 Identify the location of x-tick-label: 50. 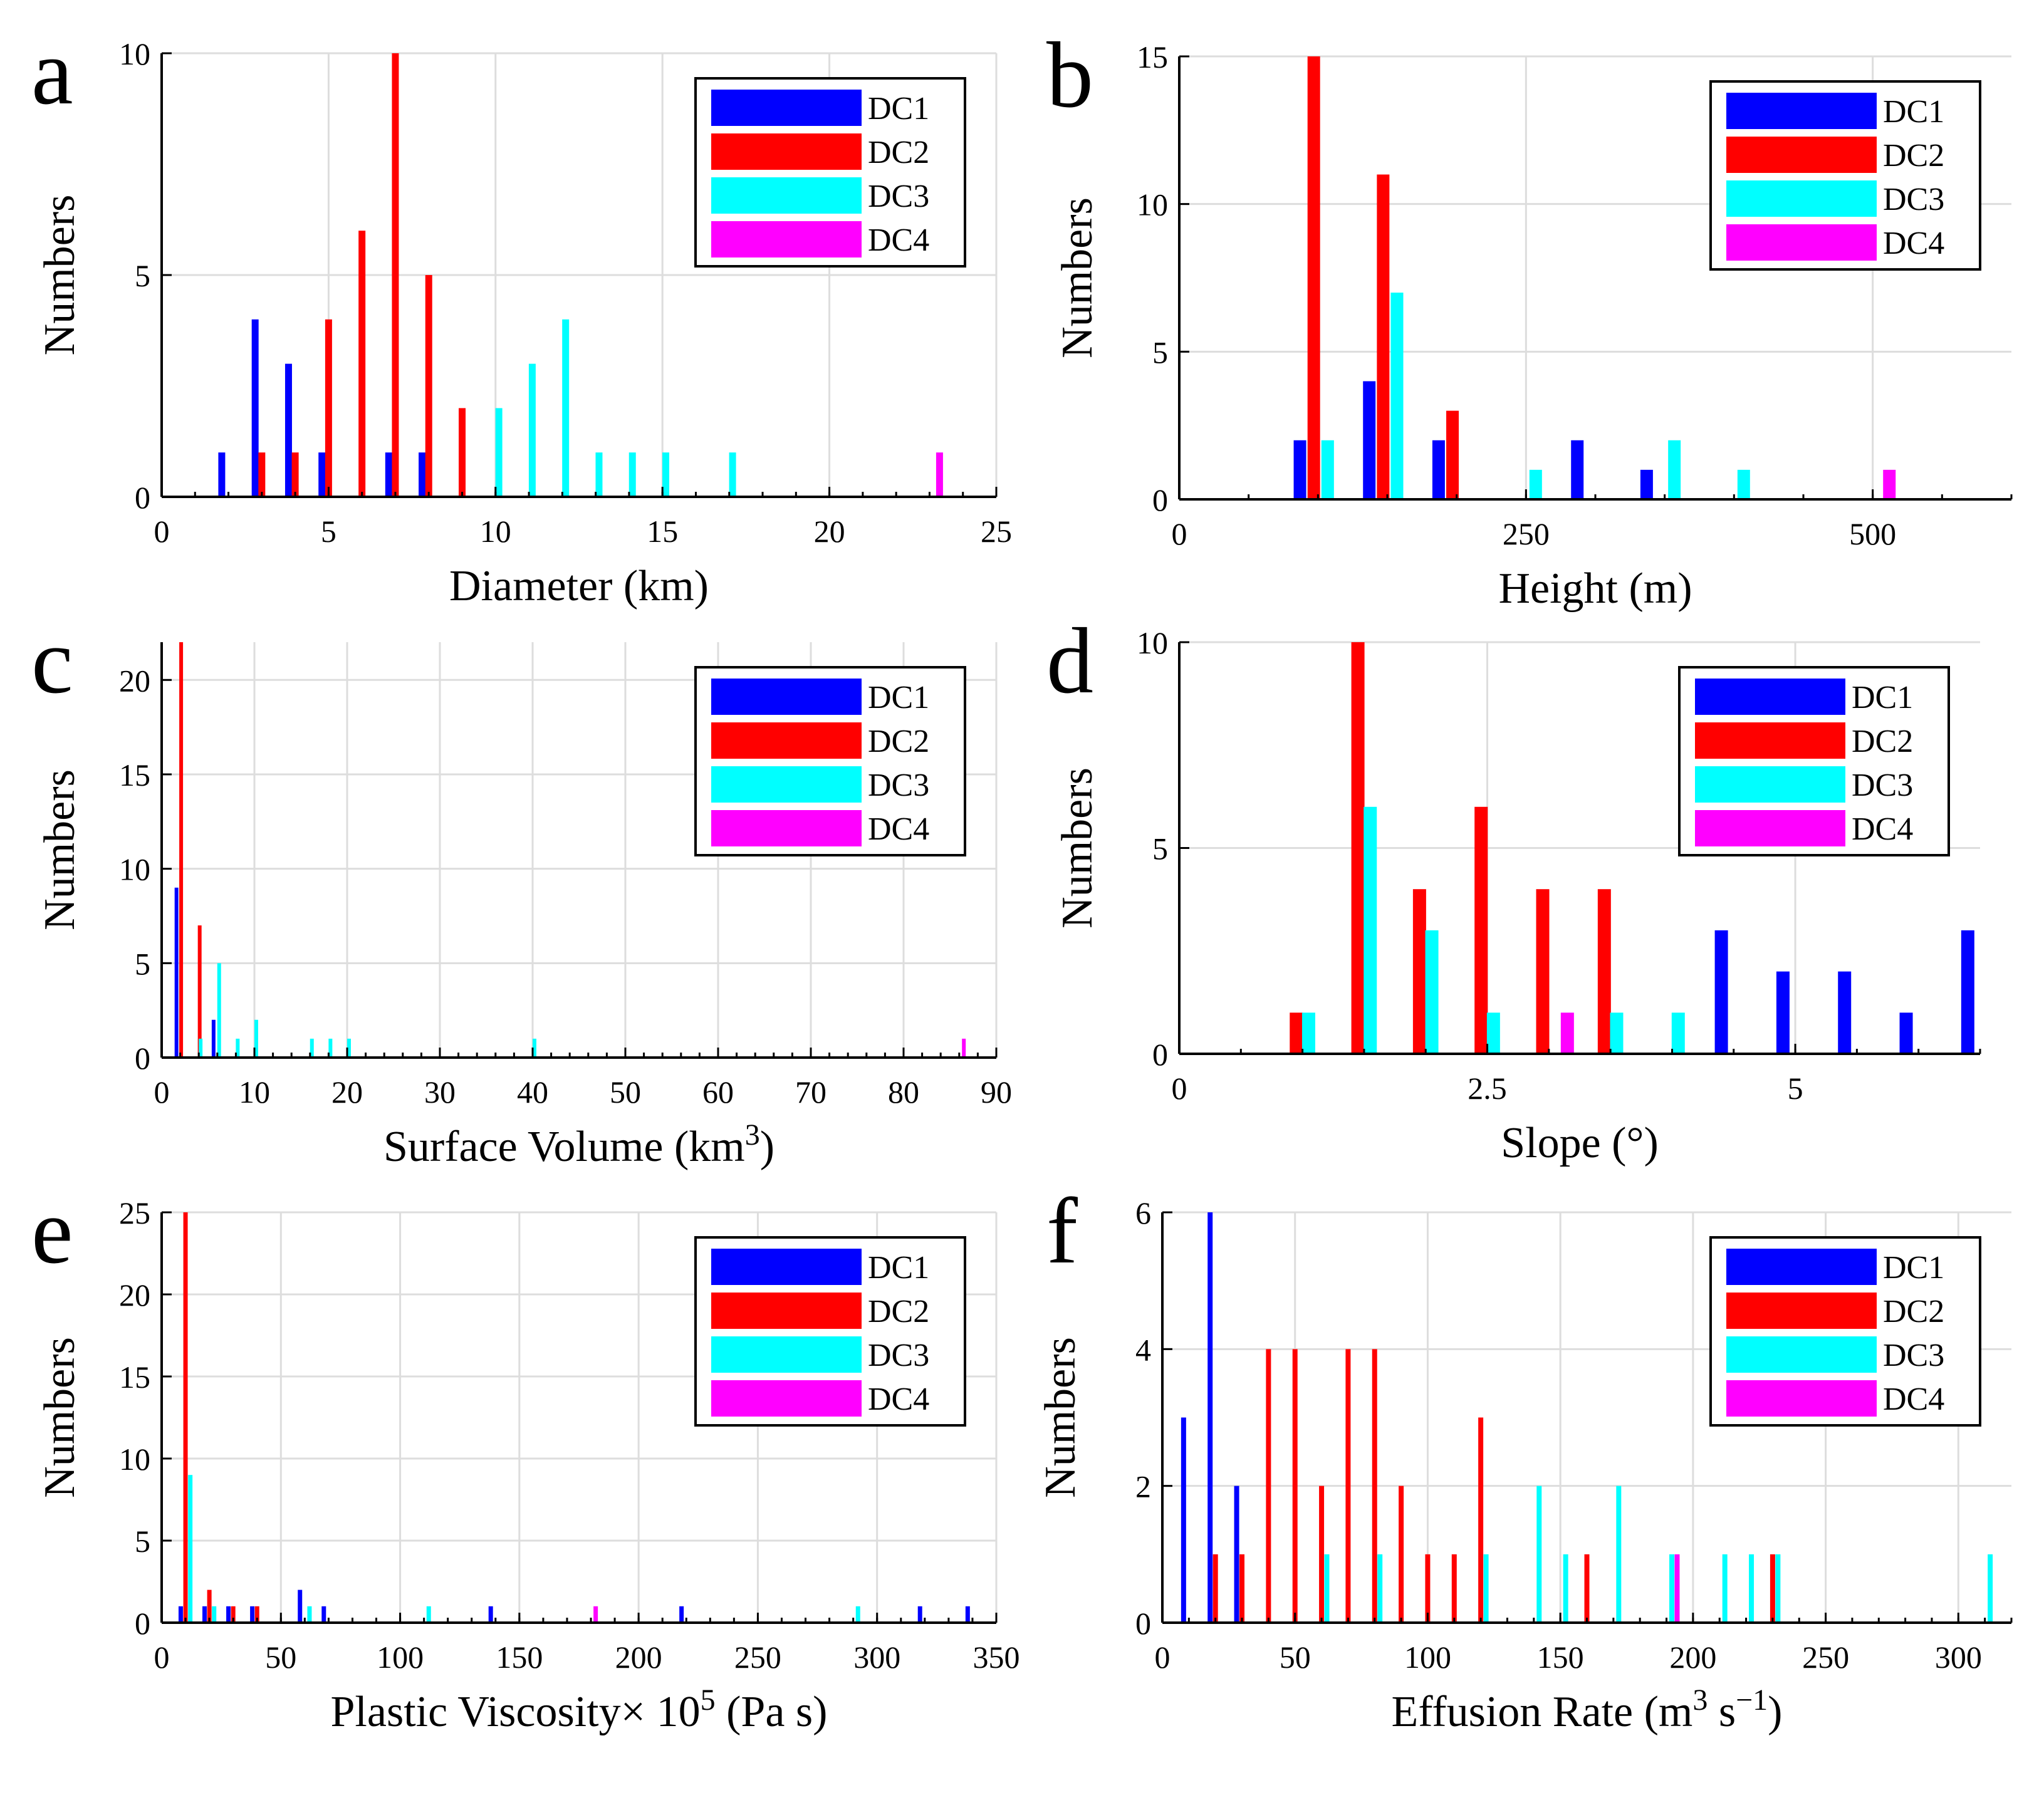
(280, 1657).